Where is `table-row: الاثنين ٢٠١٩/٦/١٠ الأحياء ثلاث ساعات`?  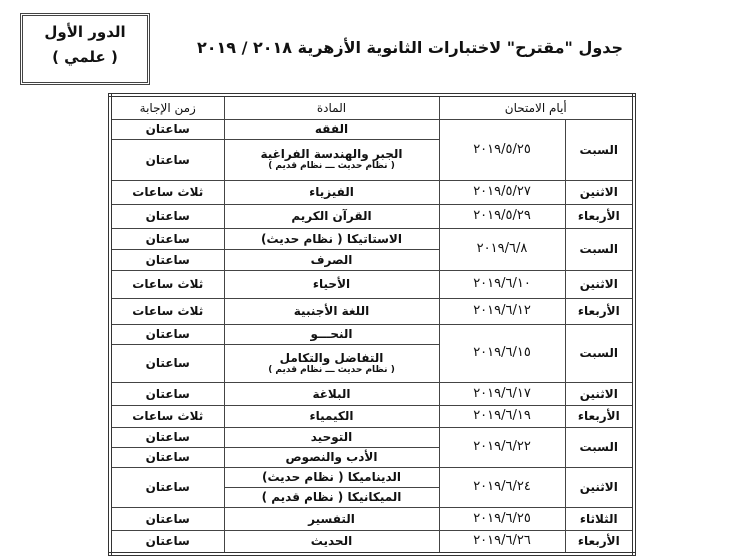 table-row: الاثنين ٢٠١٩/٦/١٠ الأحياء ثلاث ساعات is located at coordinates (372, 284).